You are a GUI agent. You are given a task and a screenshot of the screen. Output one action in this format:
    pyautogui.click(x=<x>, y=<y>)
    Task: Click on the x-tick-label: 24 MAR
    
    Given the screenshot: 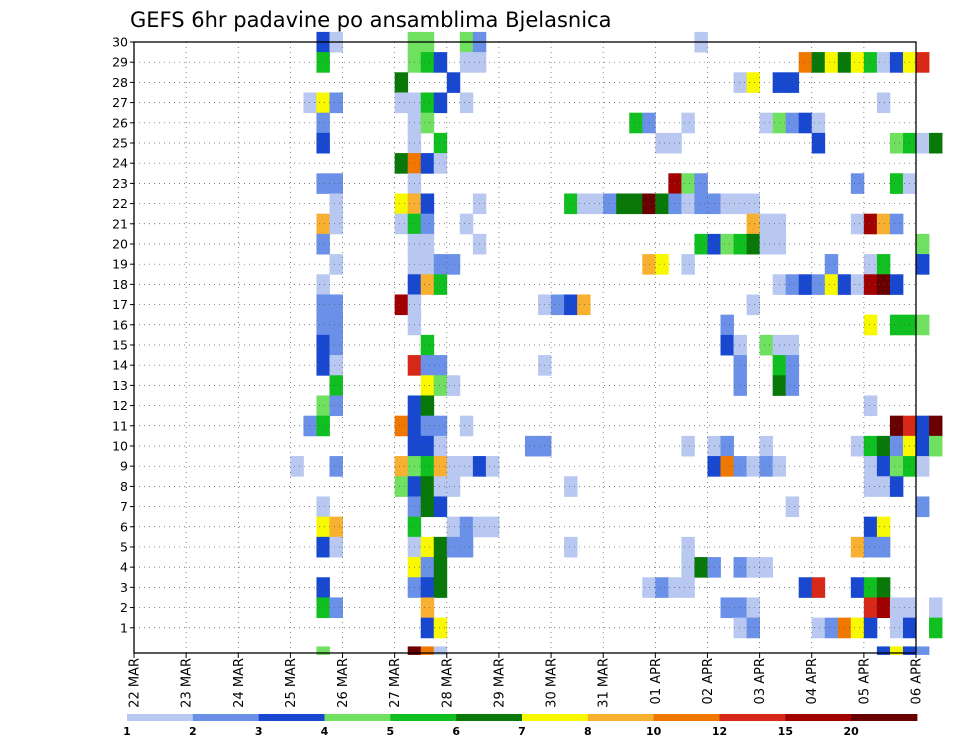 What is the action you would take?
    pyautogui.click(x=239, y=683)
    